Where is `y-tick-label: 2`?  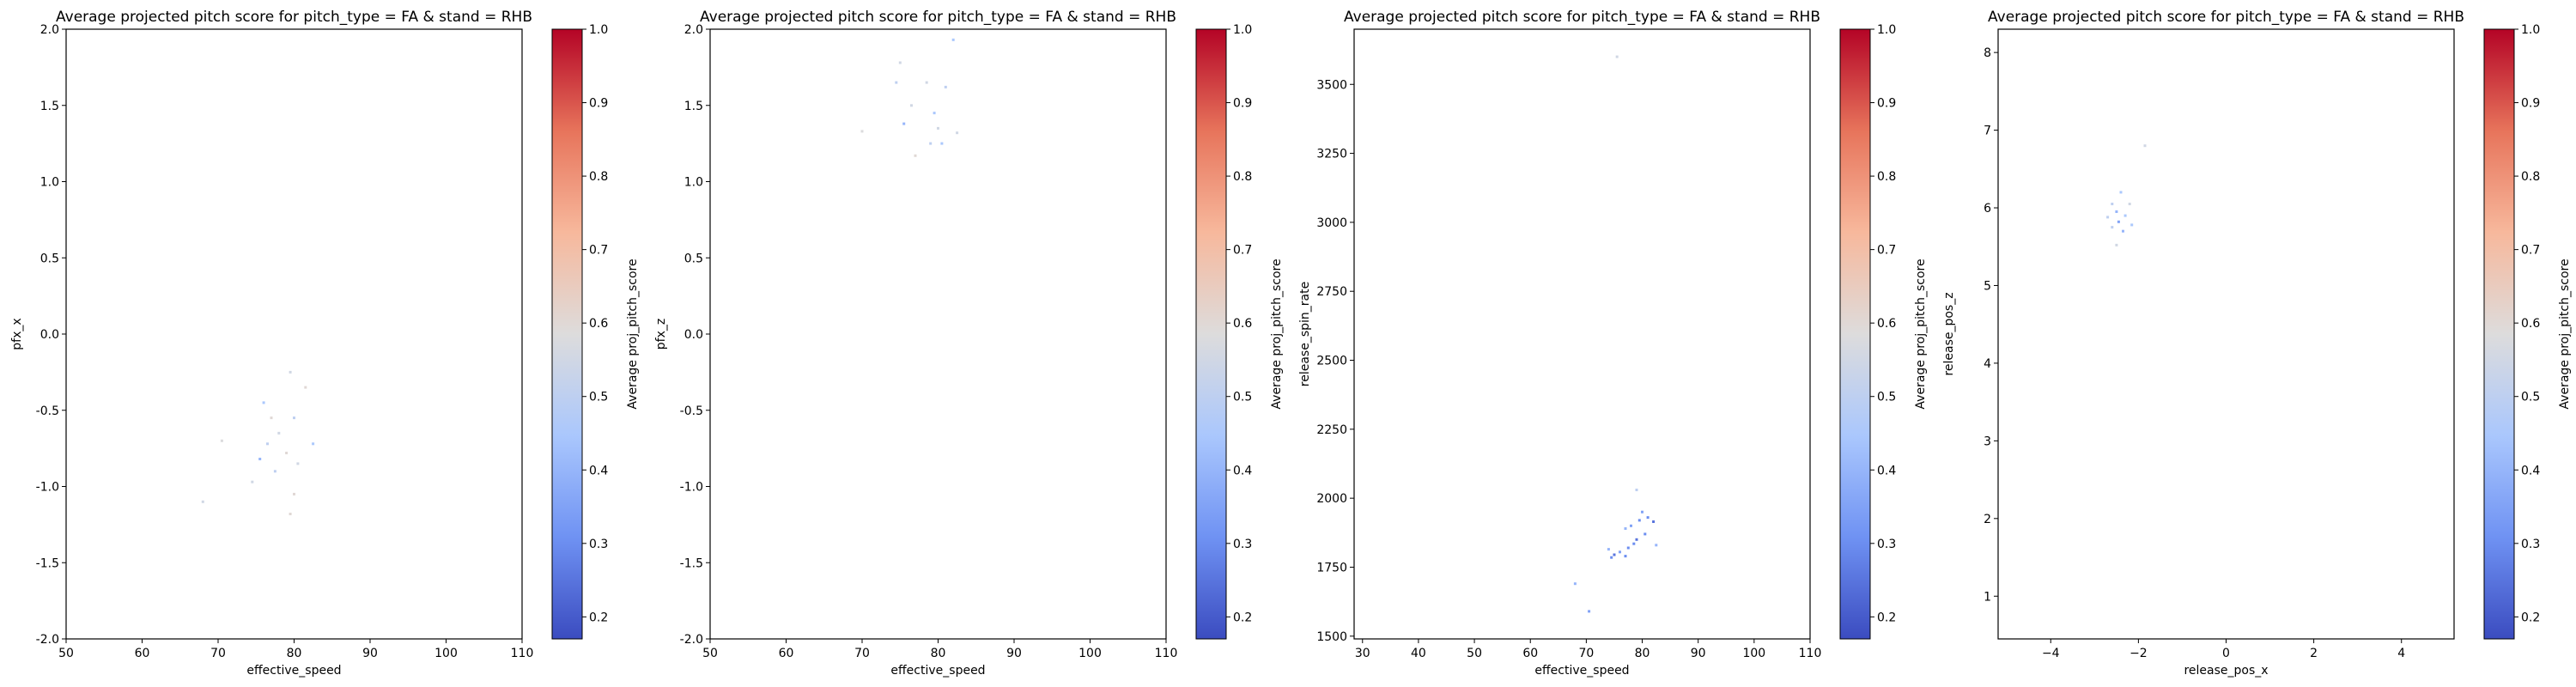
y-tick-label: 2 is located at coordinates (1988, 519).